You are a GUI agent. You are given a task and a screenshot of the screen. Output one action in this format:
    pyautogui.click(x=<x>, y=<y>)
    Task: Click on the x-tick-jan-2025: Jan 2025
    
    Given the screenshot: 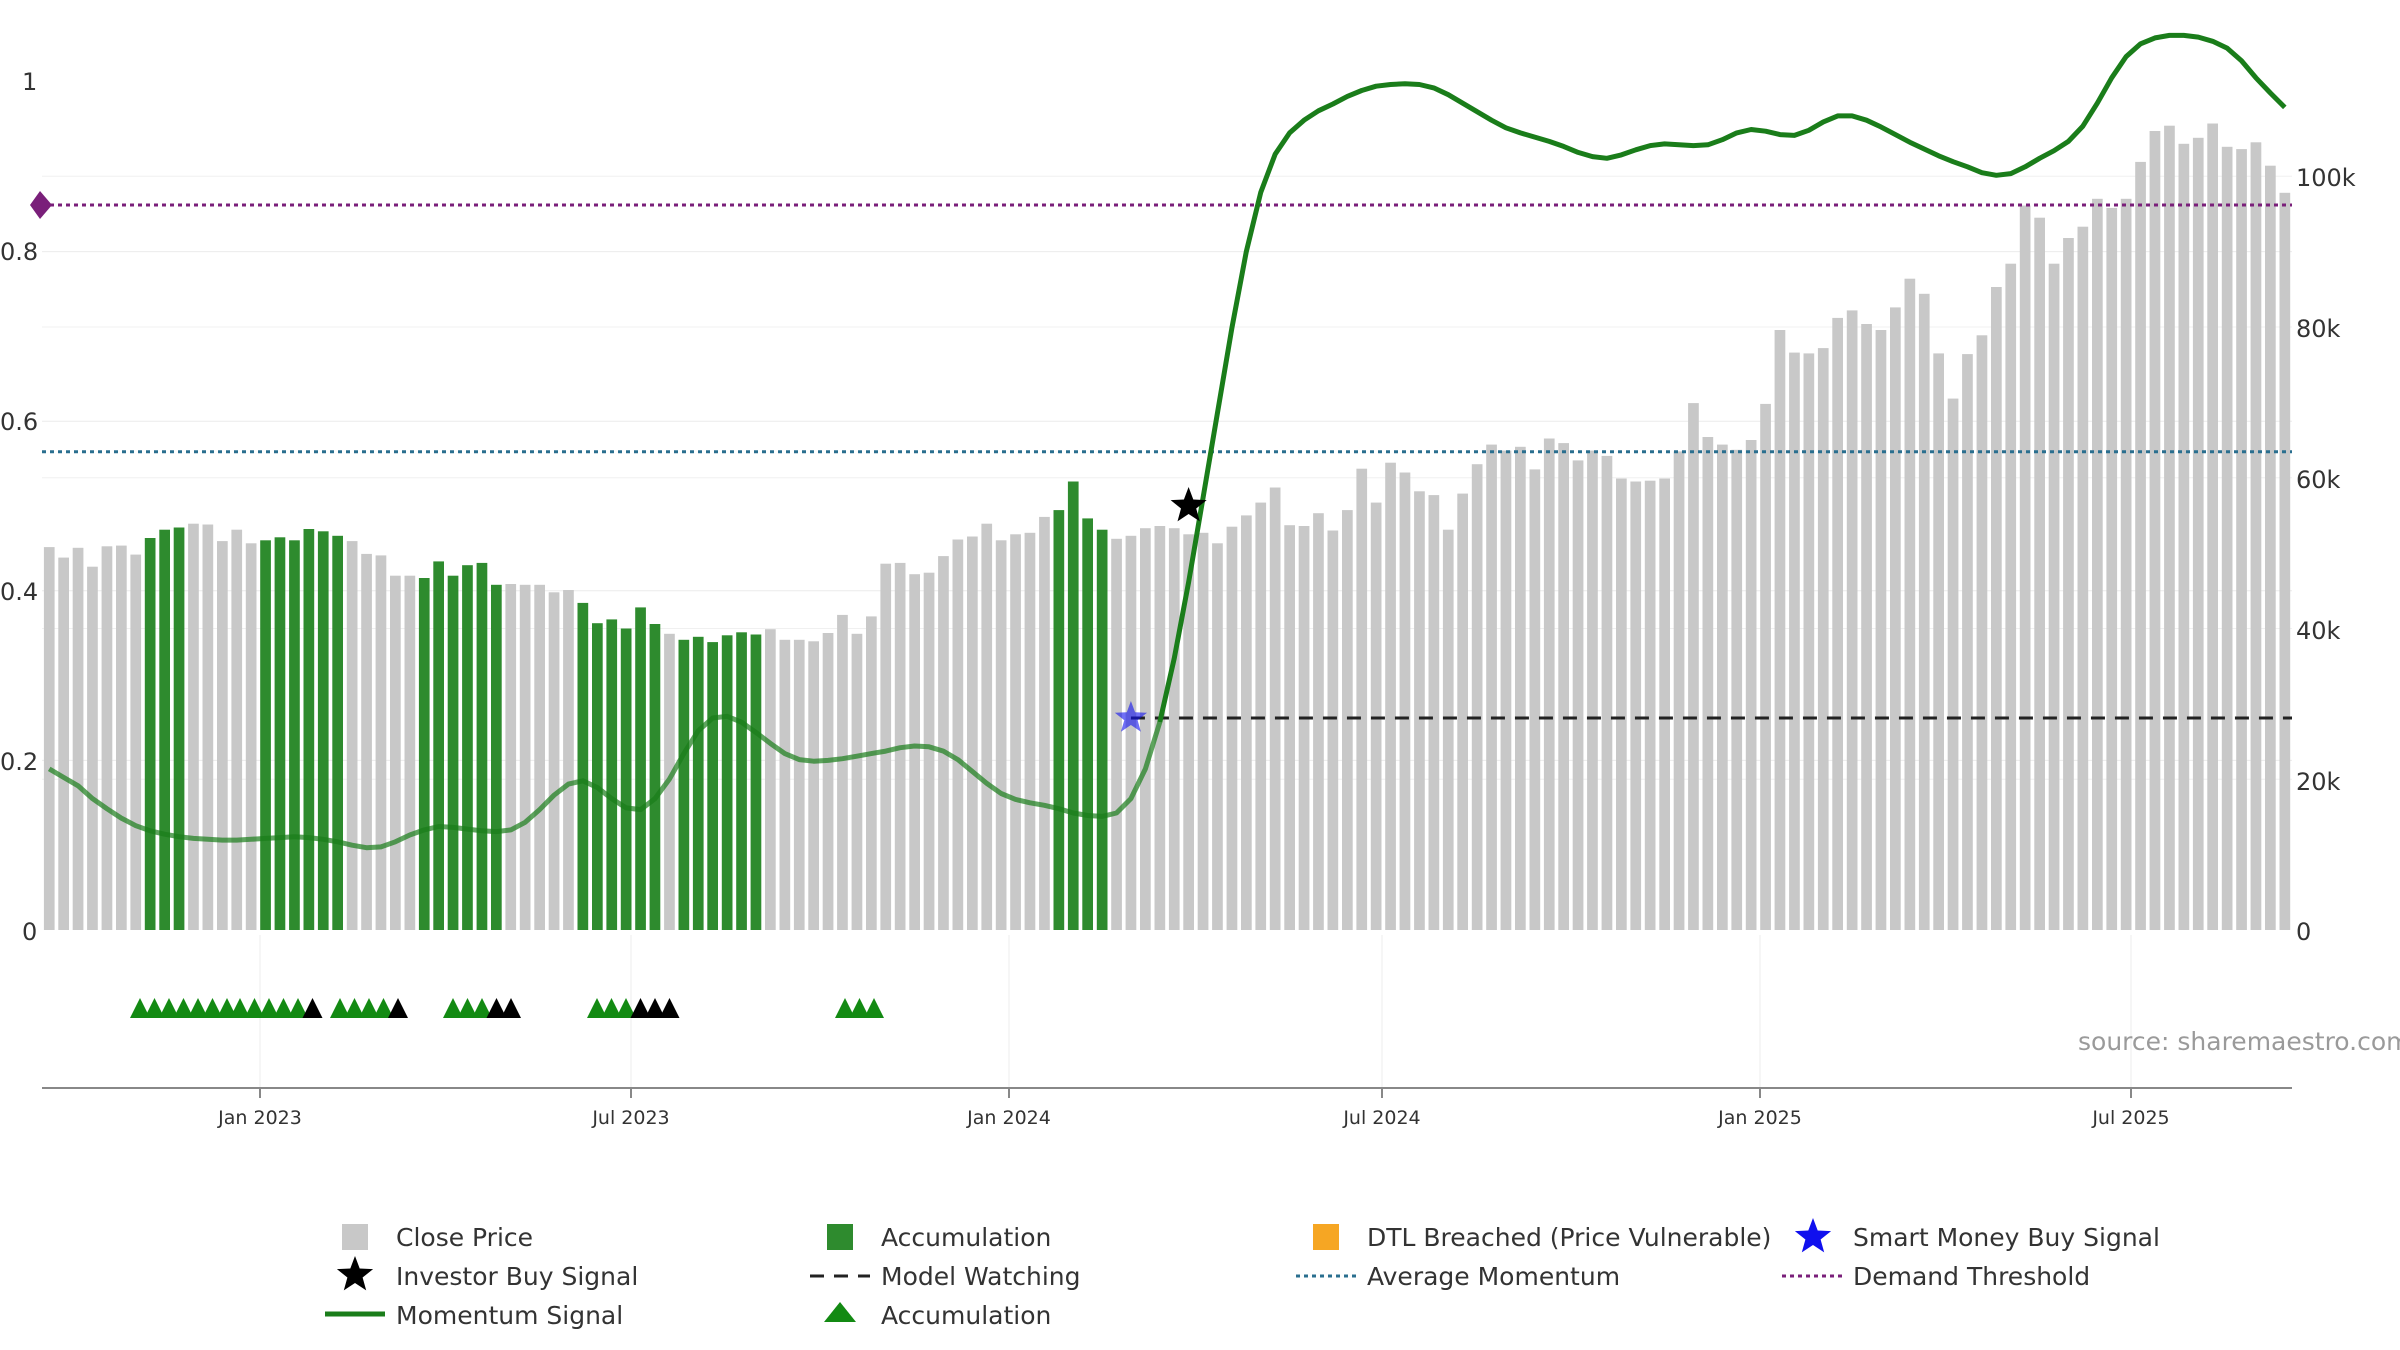 What is the action you would take?
    pyautogui.click(x=1759, y=1118)
    